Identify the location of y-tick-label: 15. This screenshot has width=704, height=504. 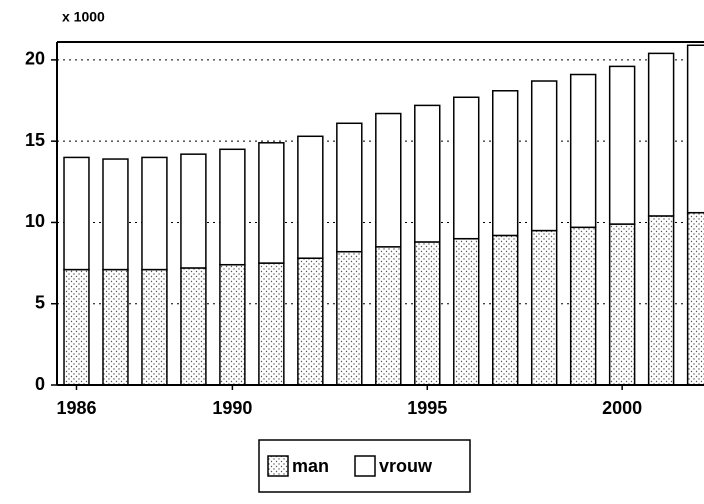
(35, 140).